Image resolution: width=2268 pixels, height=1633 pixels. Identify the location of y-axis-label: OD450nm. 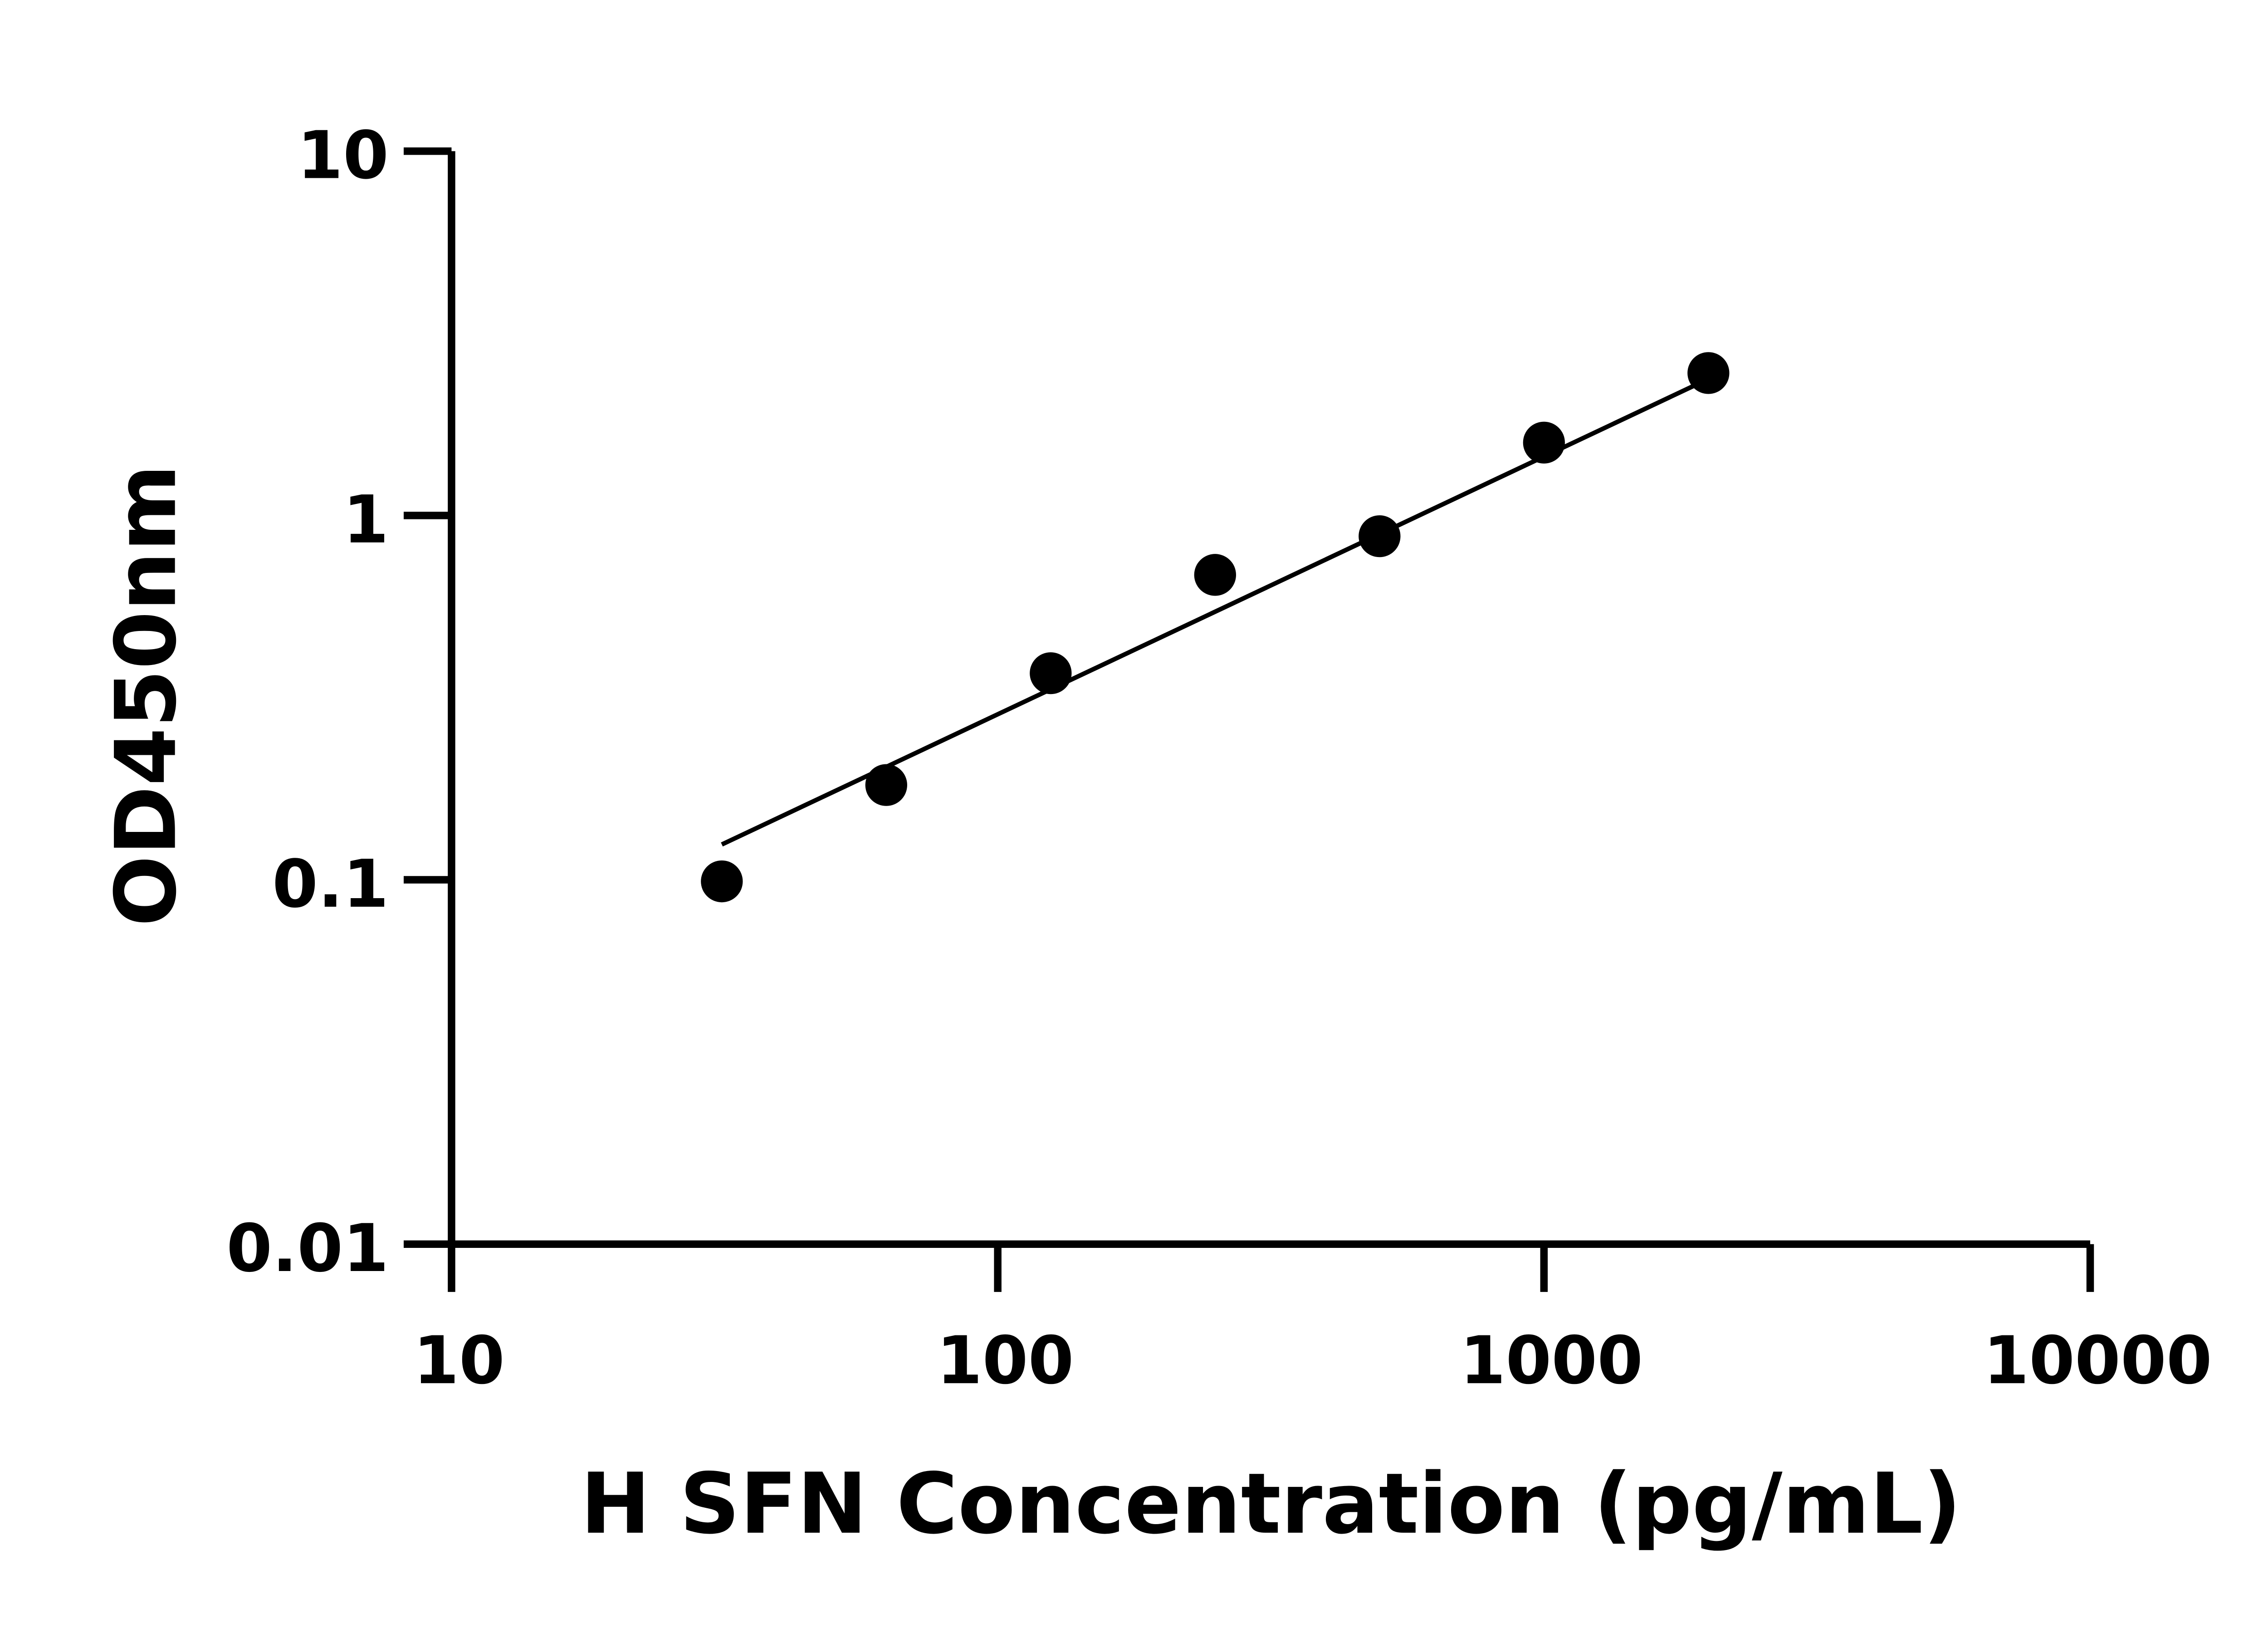
(147, 695).